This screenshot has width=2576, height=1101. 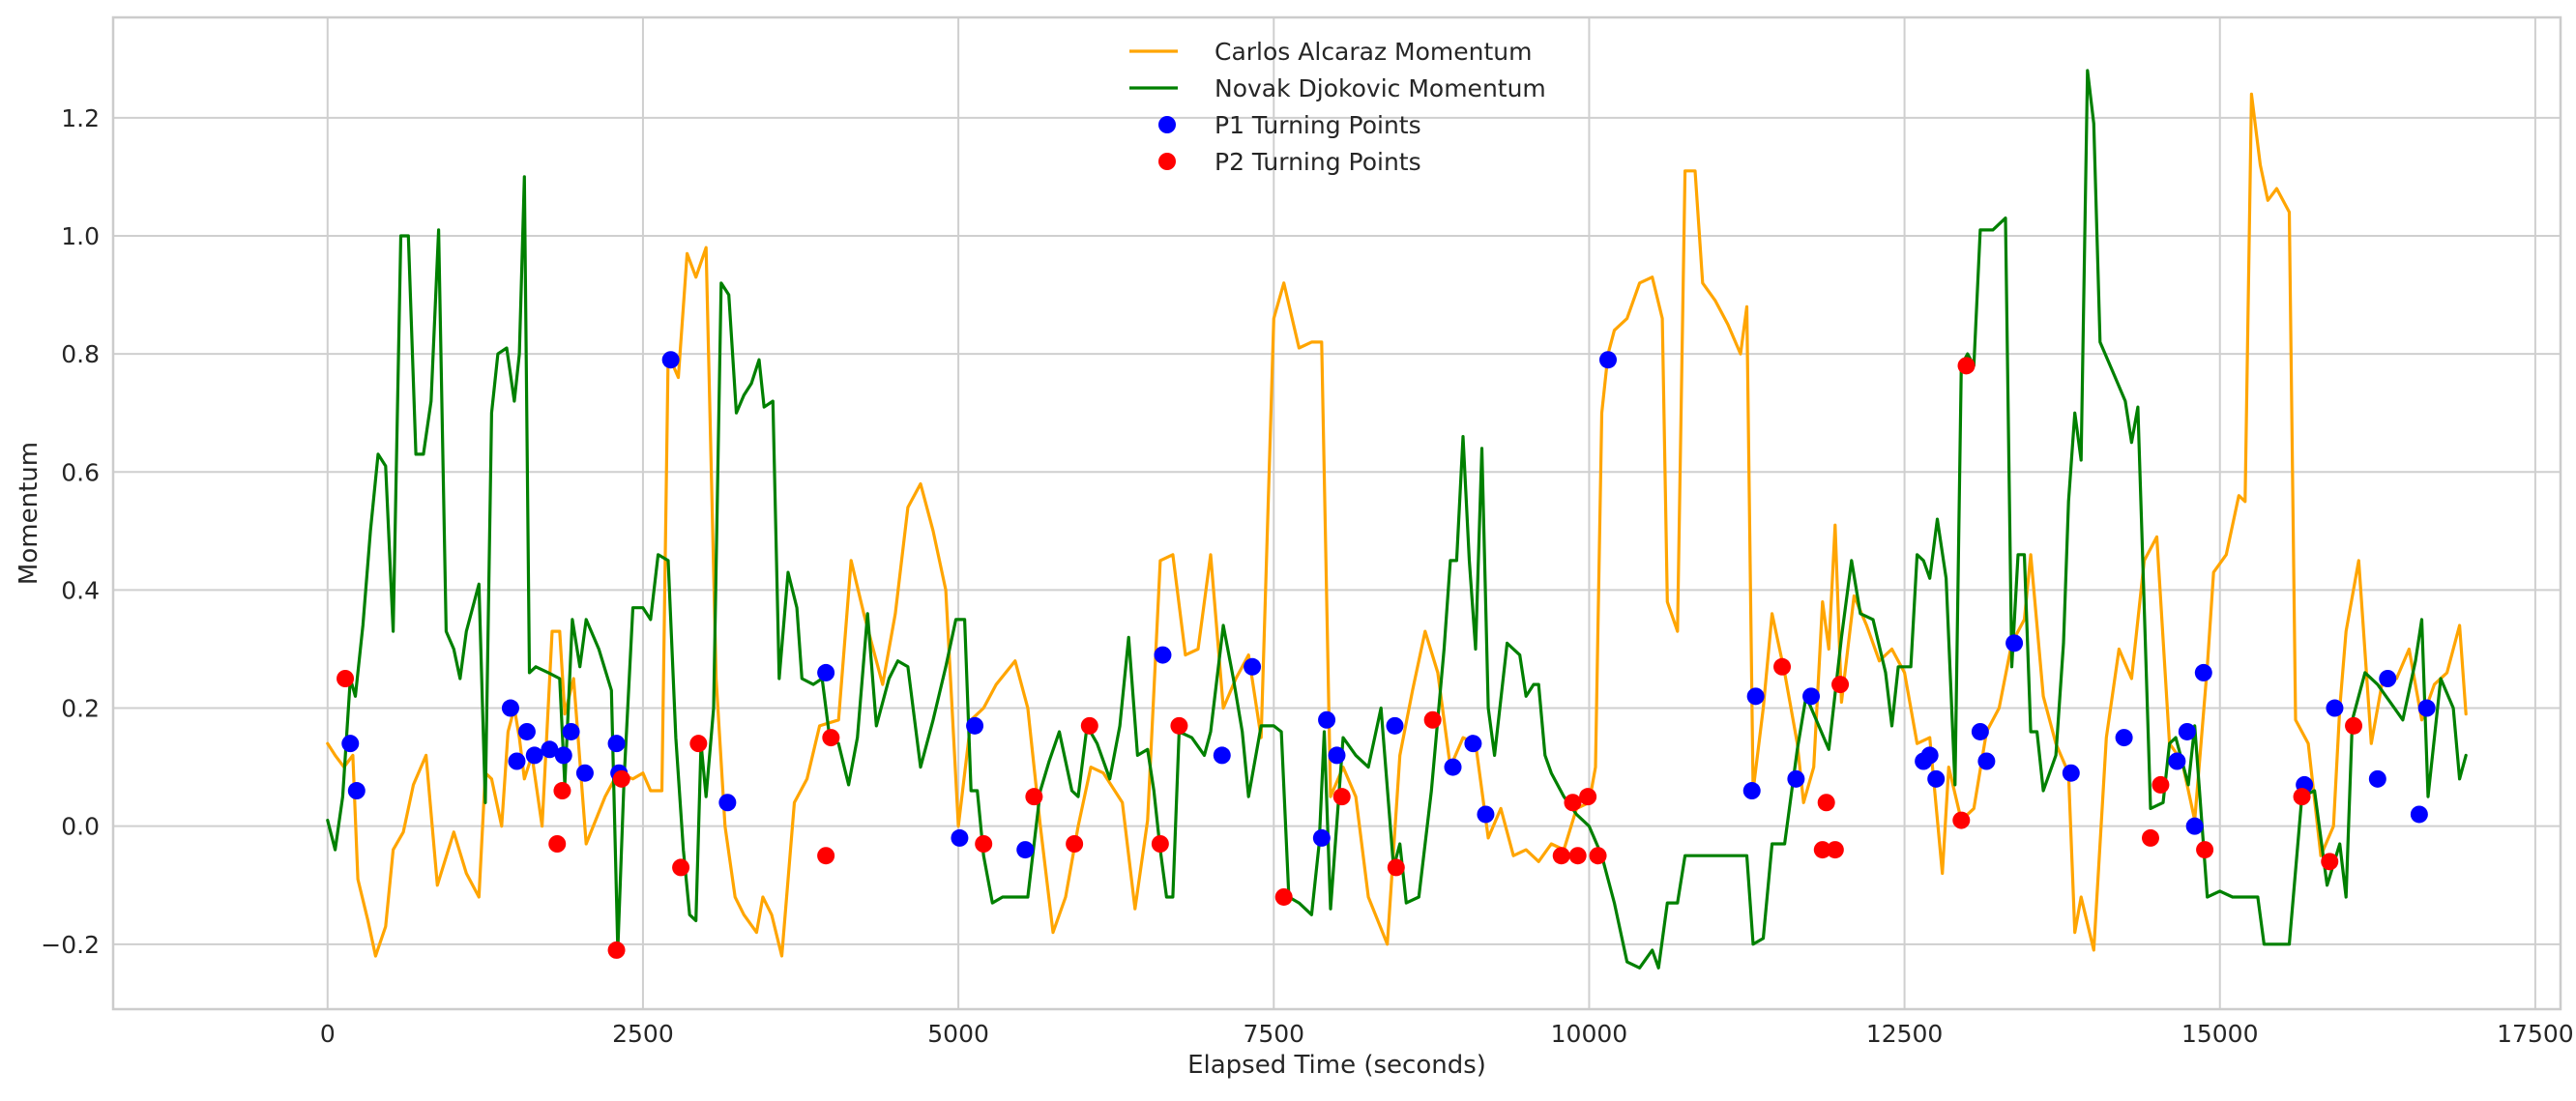 I want to click on x-tick-label: 5000, so click(x=958, y=1034).